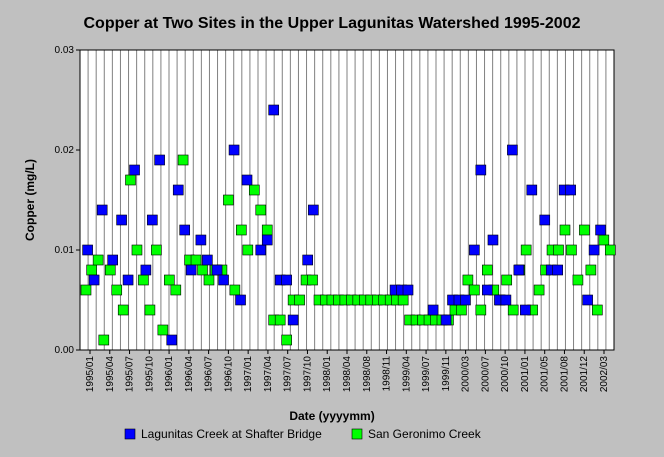  Describe the element at coordinates (426, 374) in the screenshot. I see `x-tick-label: 1999/07` at that location.